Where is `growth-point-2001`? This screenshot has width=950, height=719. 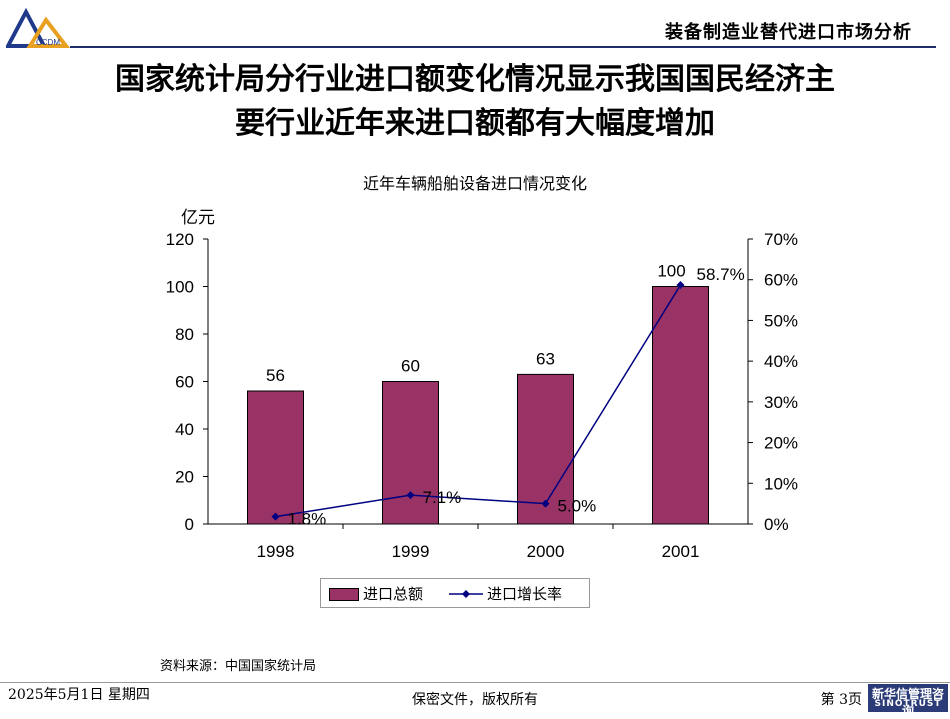 growth-point-2001 is located at coordinates (680, 285).